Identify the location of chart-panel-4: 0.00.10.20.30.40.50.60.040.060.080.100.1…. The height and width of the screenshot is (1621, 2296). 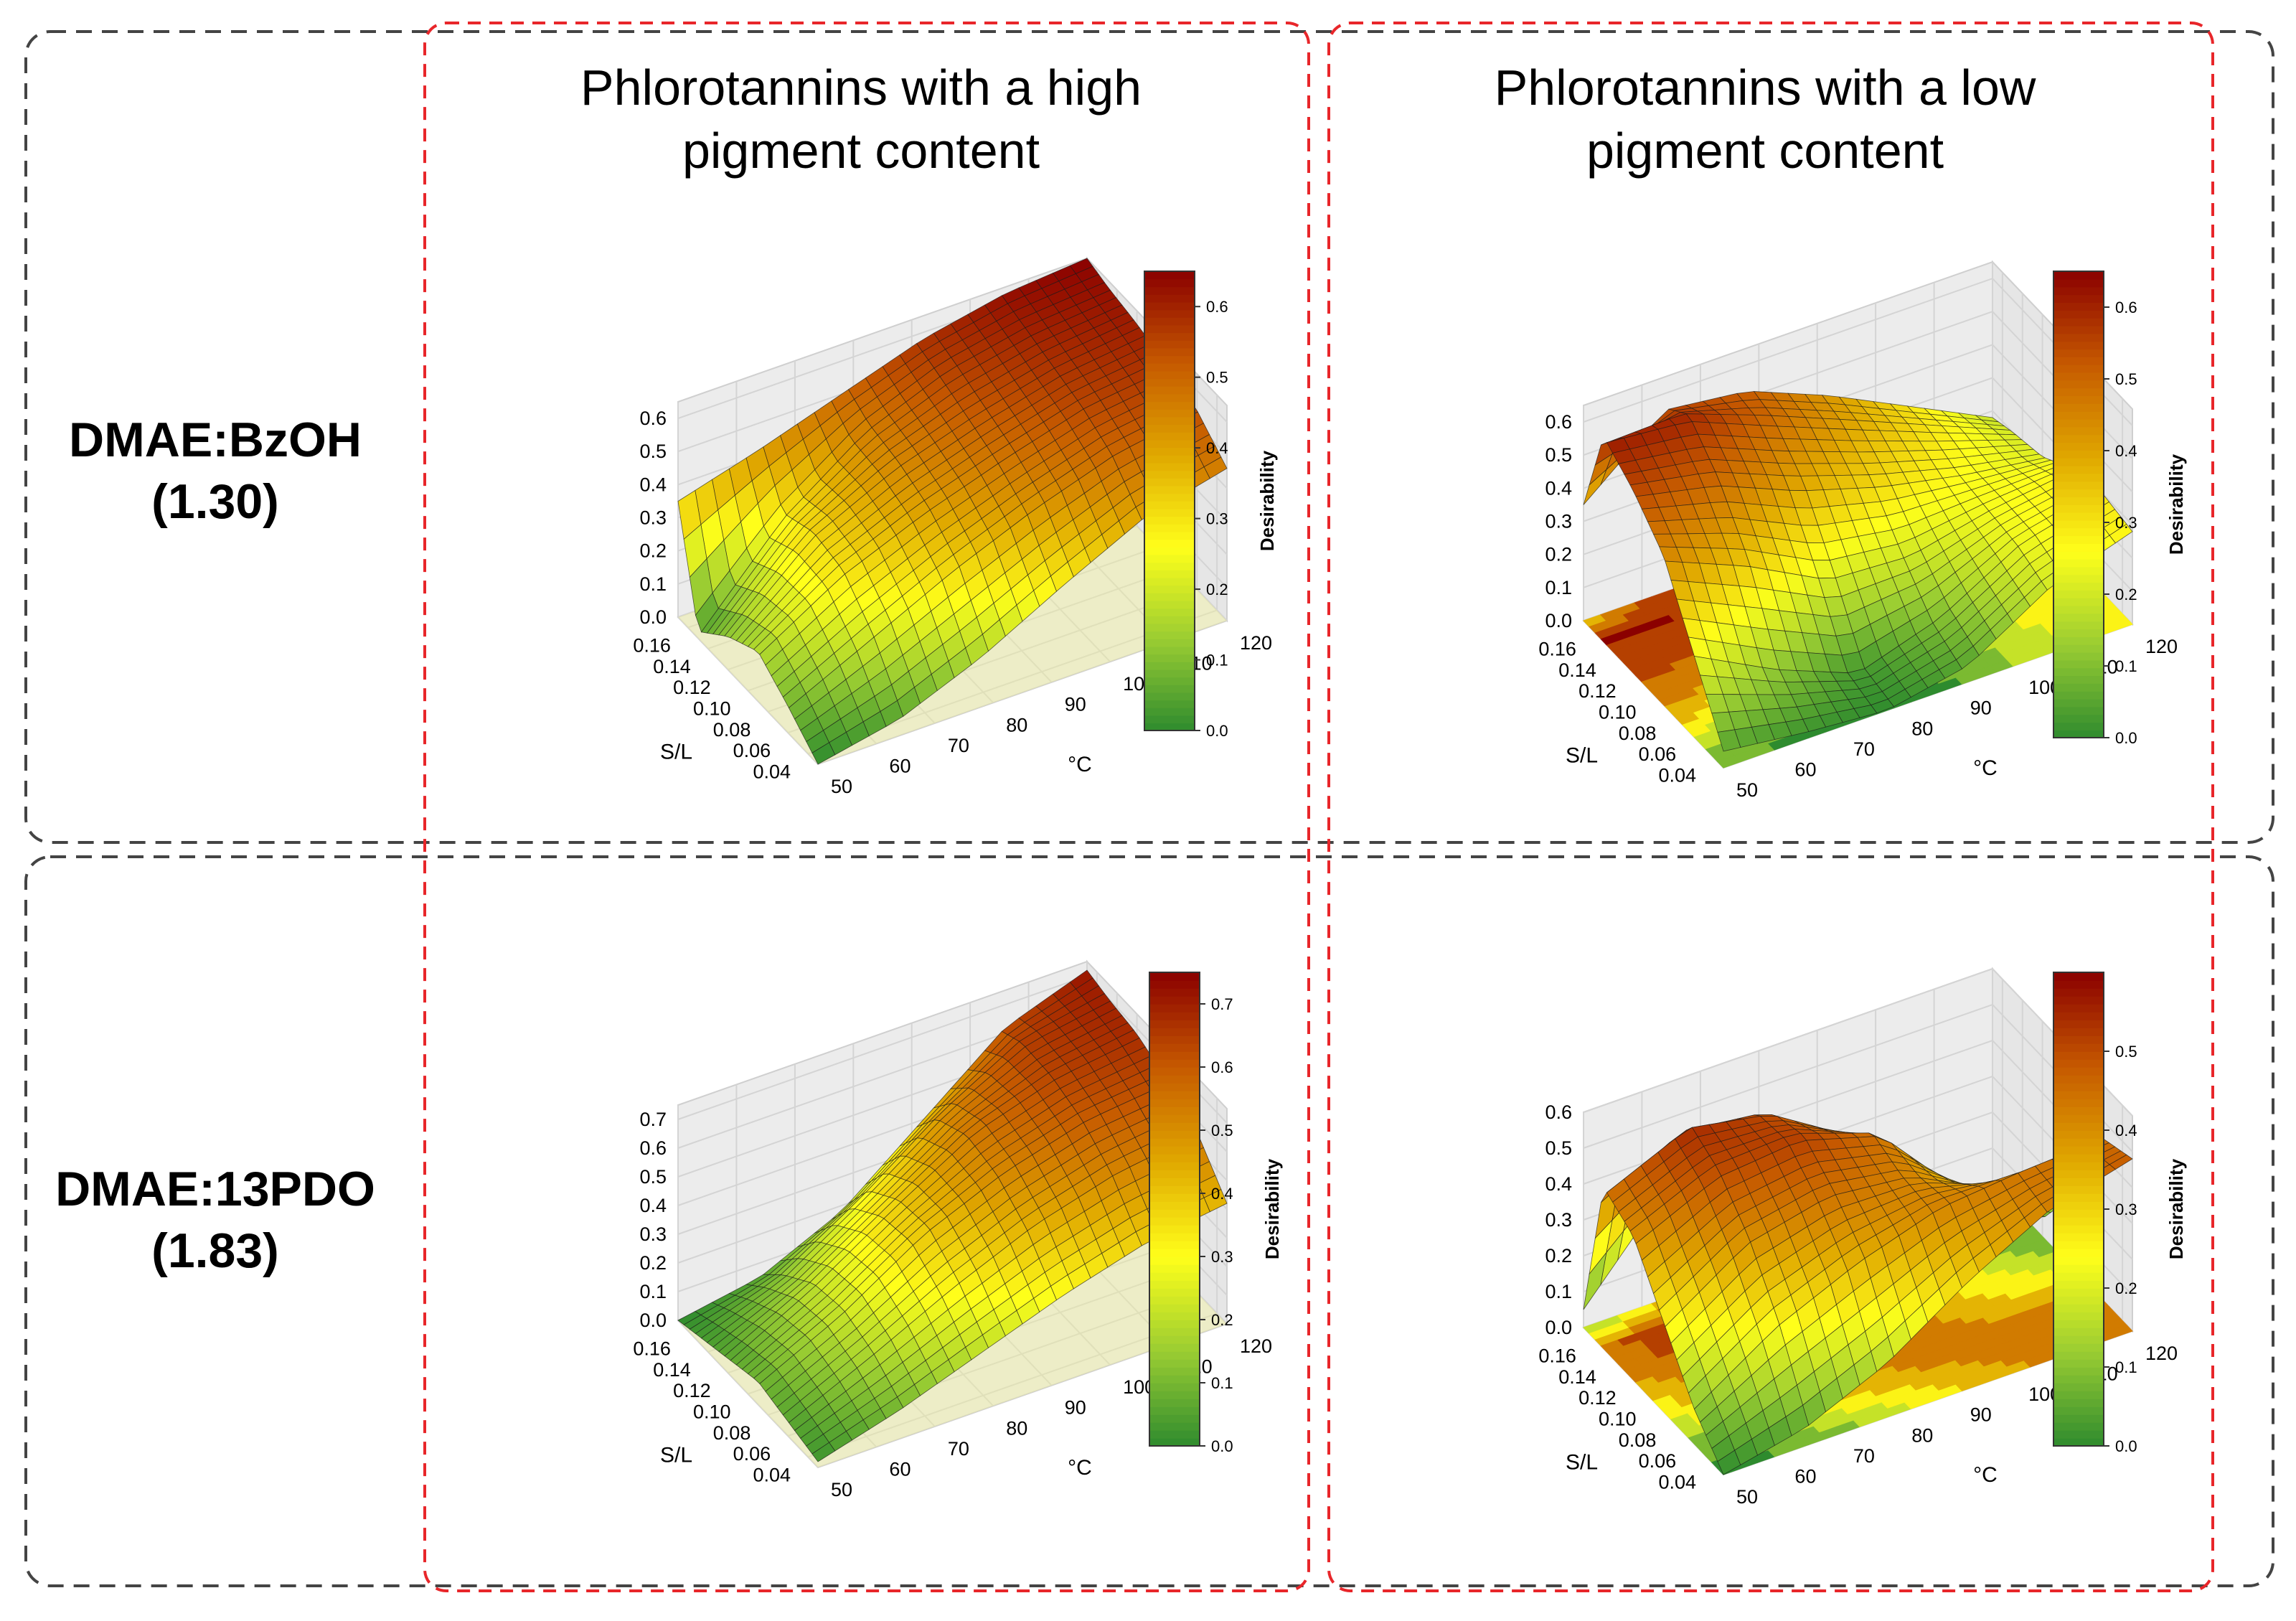
(1863, 1237).